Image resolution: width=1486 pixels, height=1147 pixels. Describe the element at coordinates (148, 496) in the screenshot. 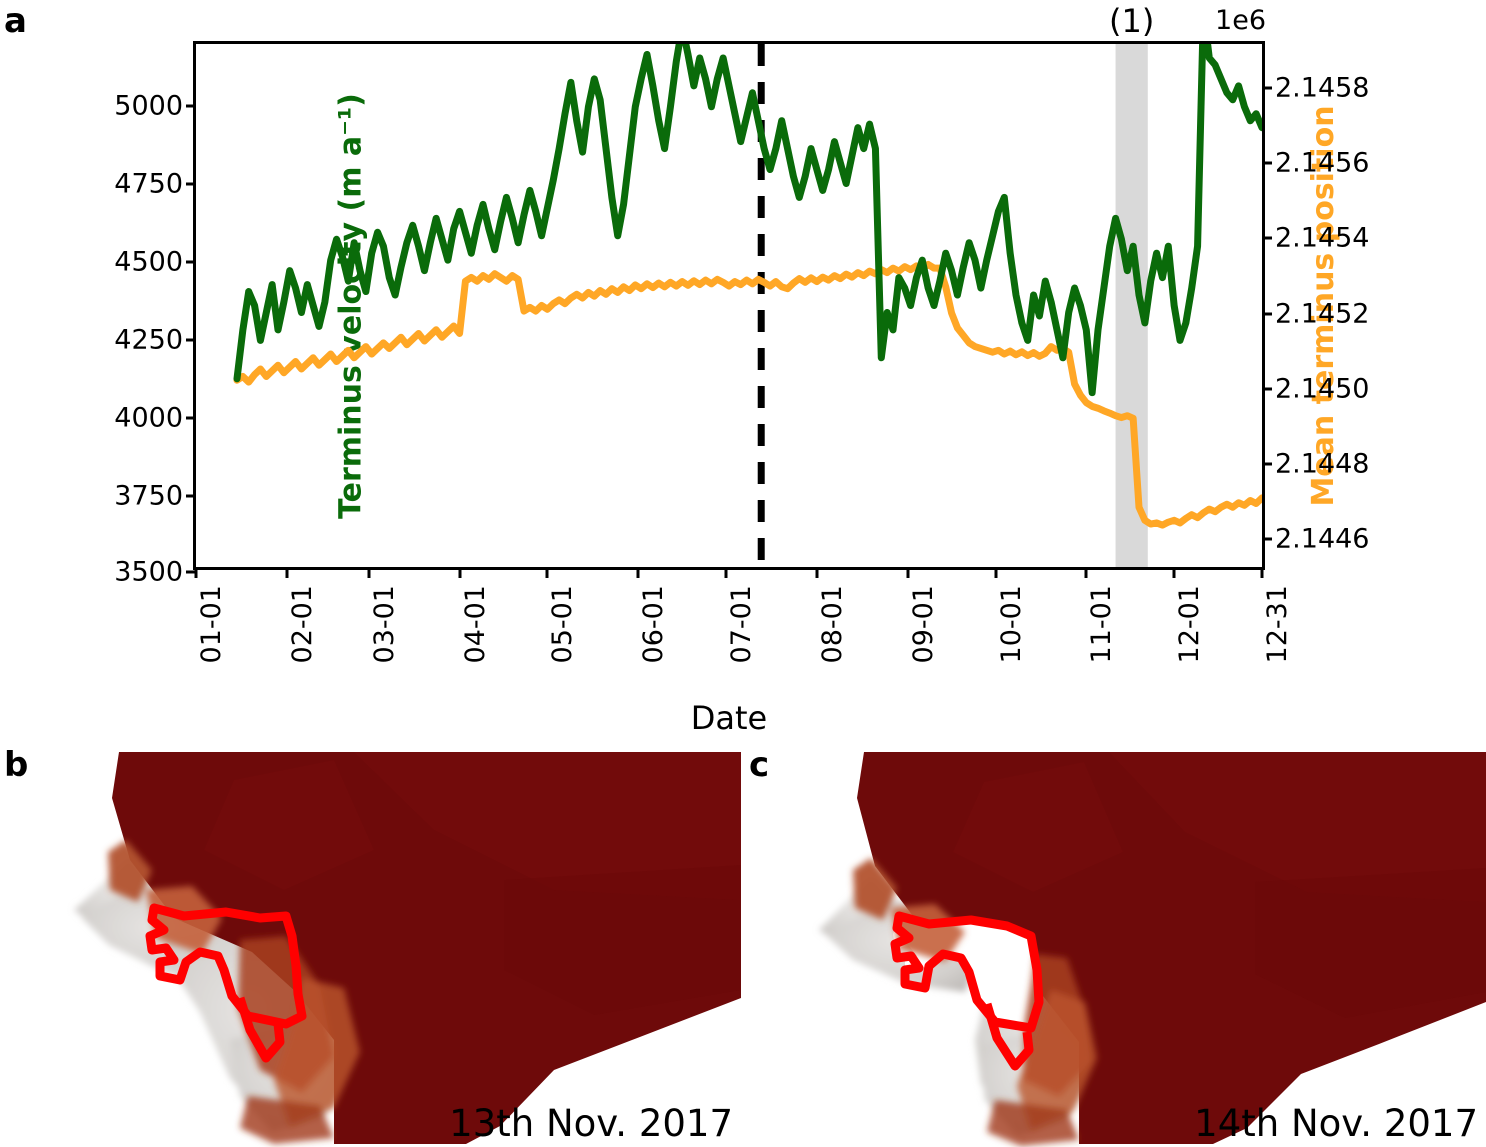

I see `y-tick-label-left: 3750` at that location.